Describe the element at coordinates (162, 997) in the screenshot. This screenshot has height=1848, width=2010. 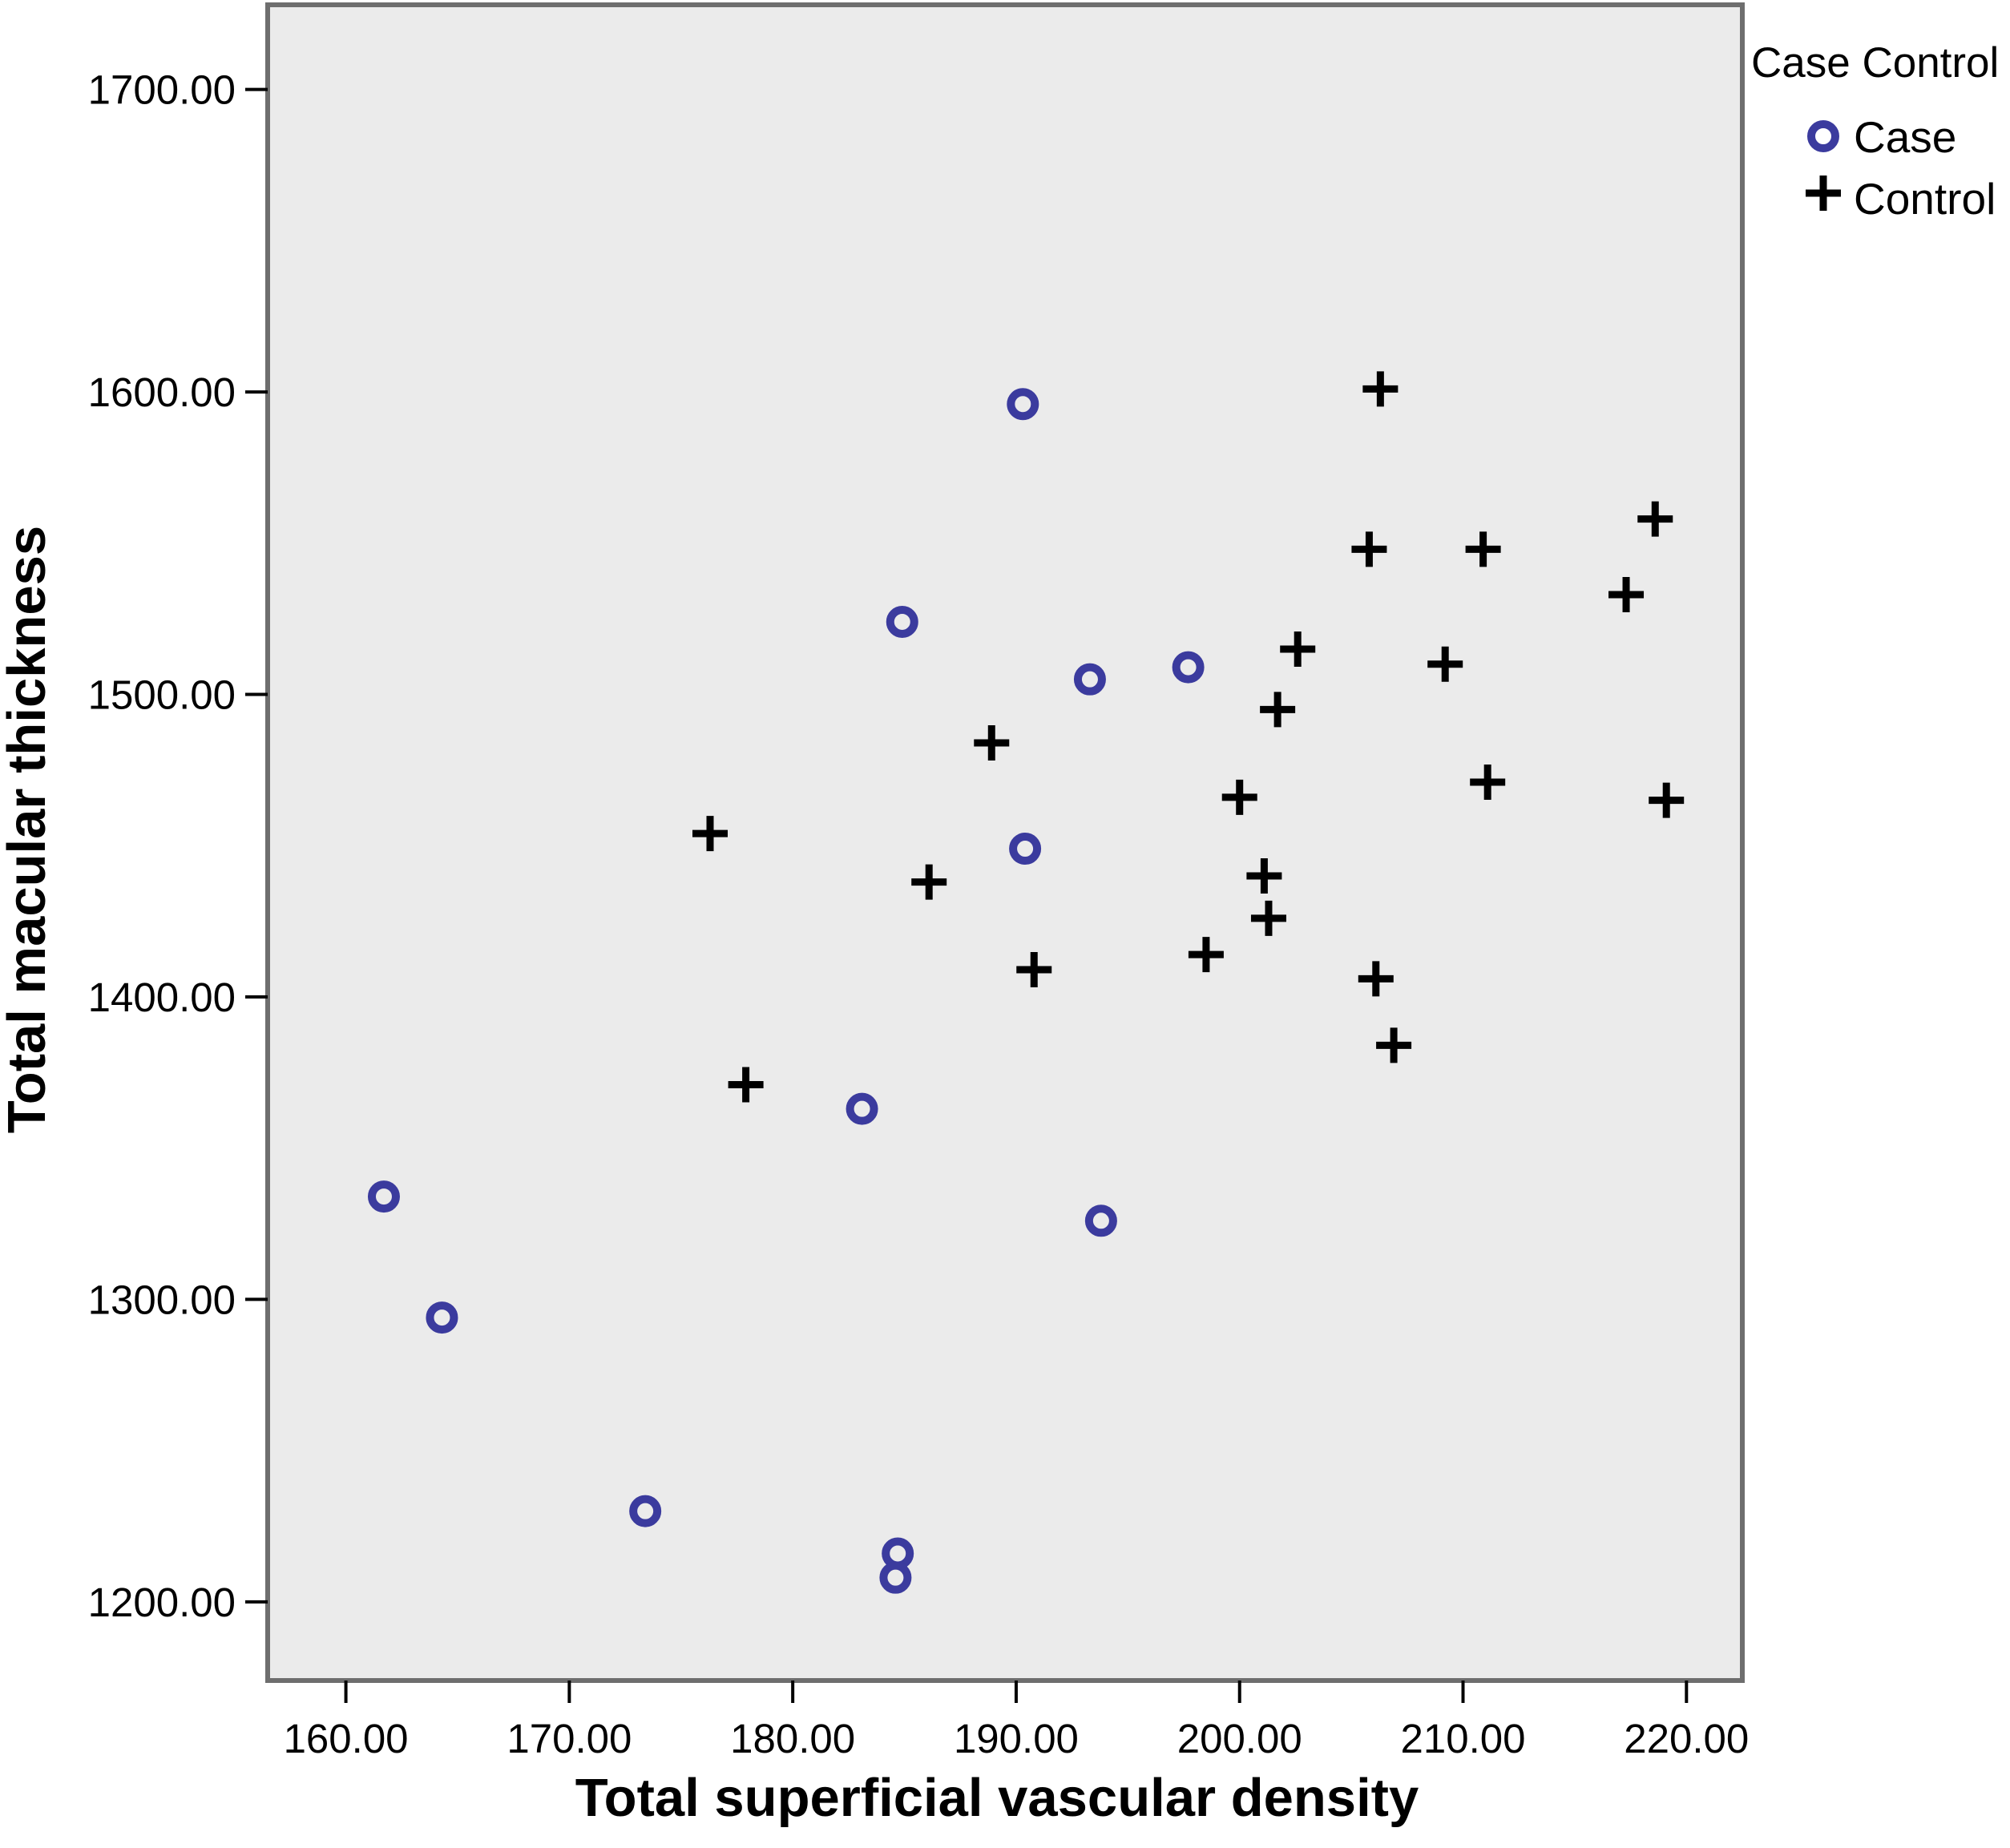
I see `y-tick-label: 1400.00` at that location.